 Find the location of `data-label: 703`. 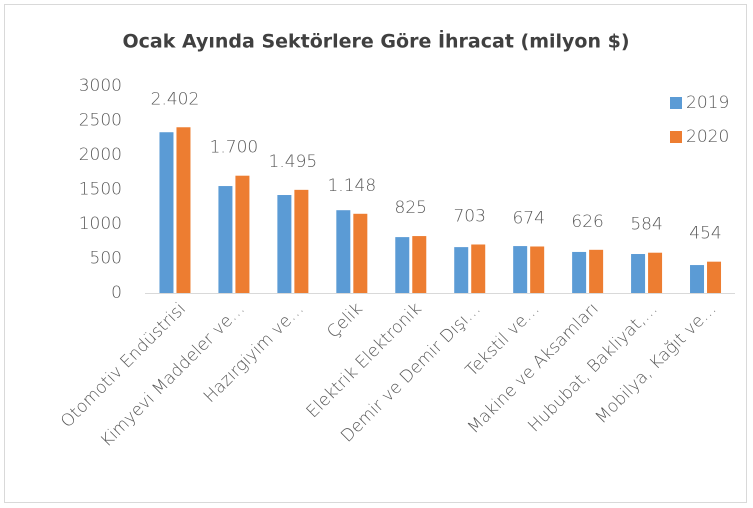

data-label: 703 is located at coordinates (469, 216).